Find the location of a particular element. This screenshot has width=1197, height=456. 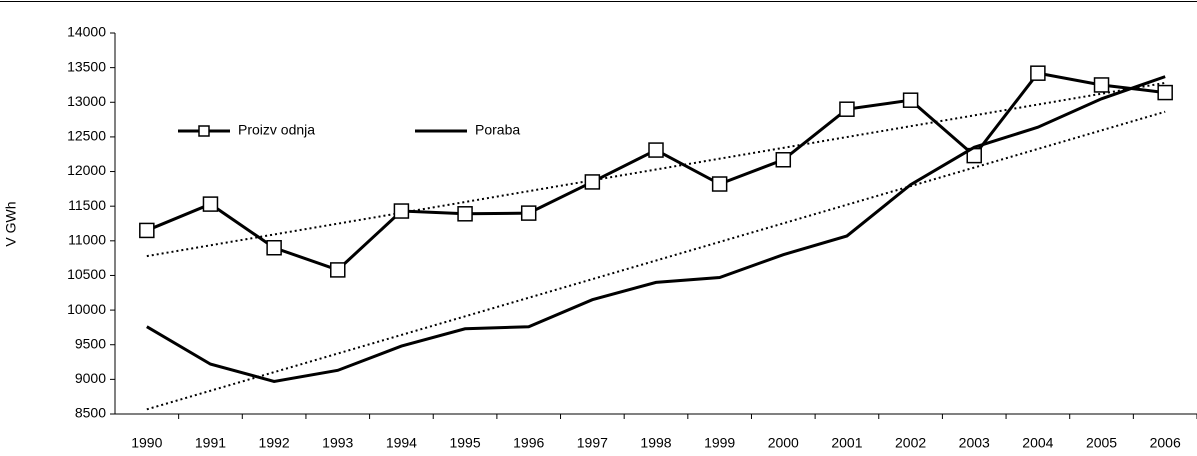

x-tick-label: 1999 is located at coordinates (719, 443).